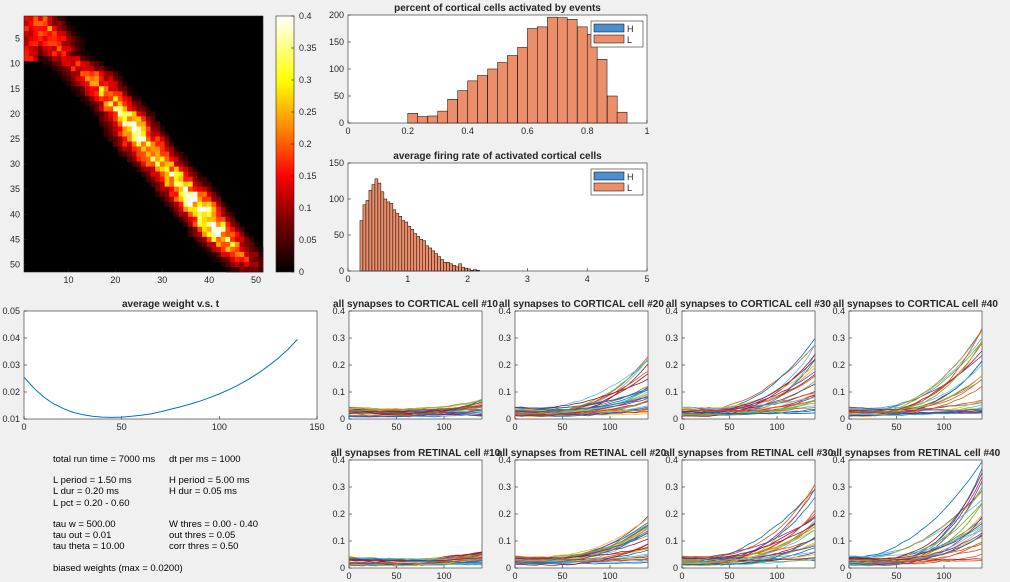 Image resolution: width=1010 pixels, height=582 pixels. Describe the element at coordinates (671, 365) in the screenshot. I see `ytick-label: 0.2` at that location.